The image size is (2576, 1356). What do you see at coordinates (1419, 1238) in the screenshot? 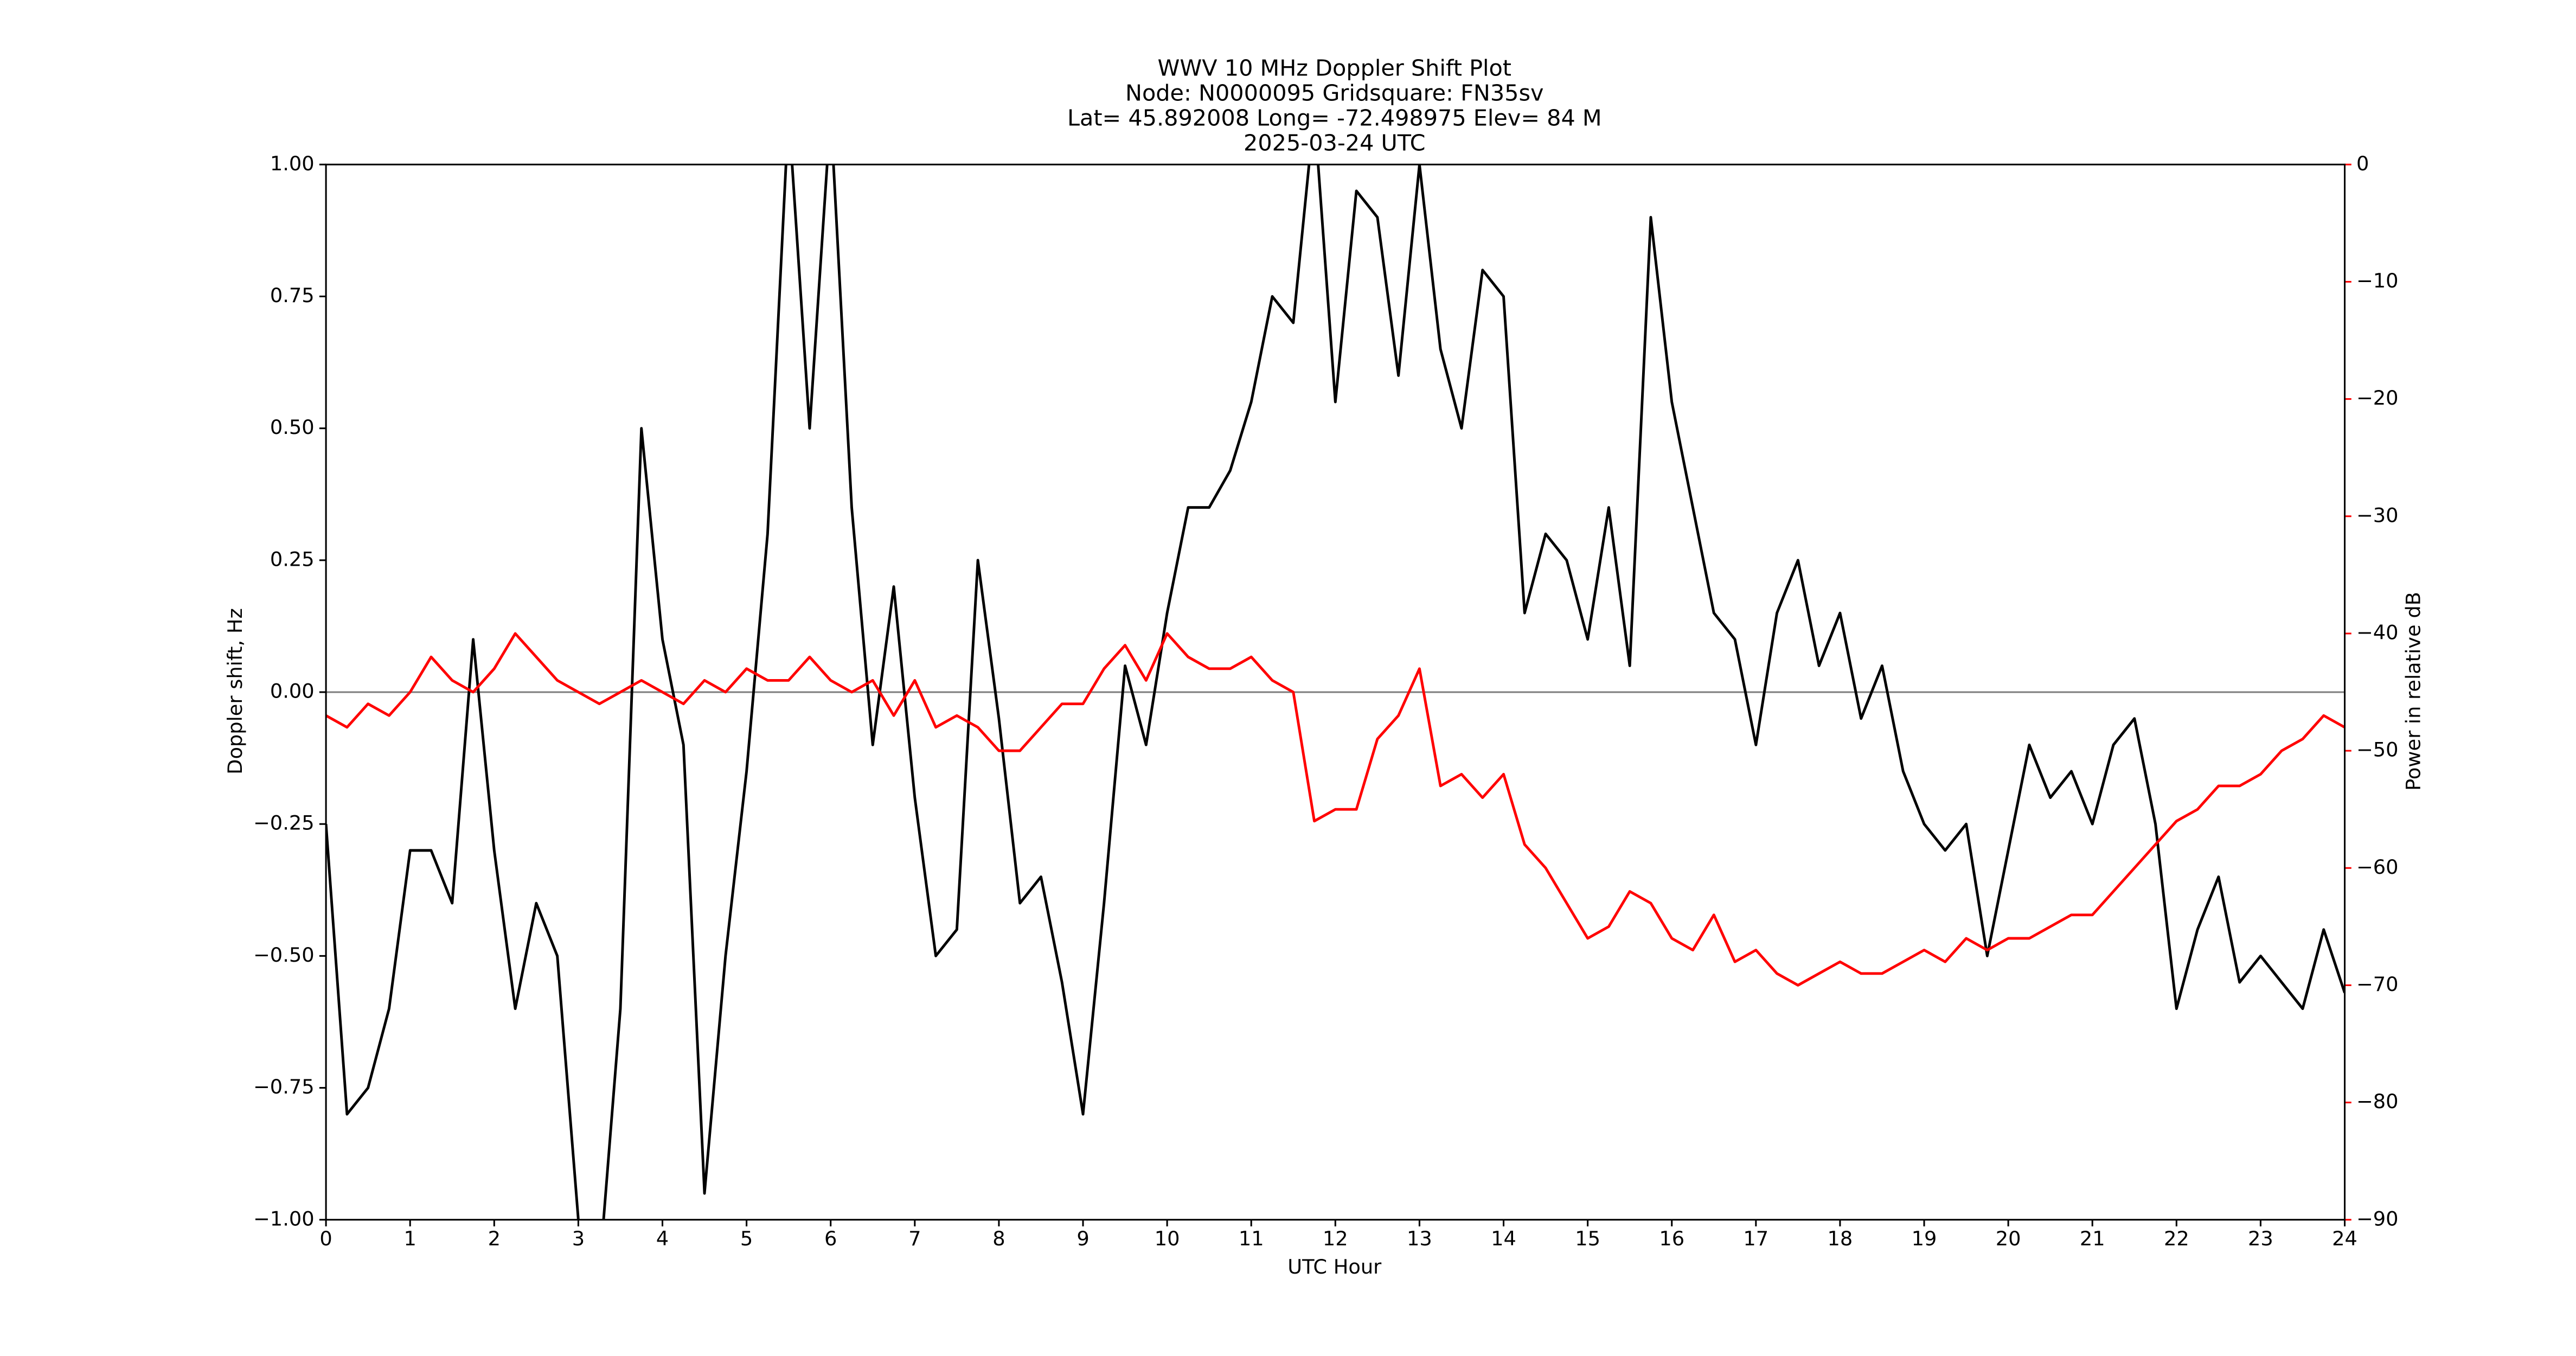
I see `x-tick-label: 13` at bounding box center [1419, 1238].